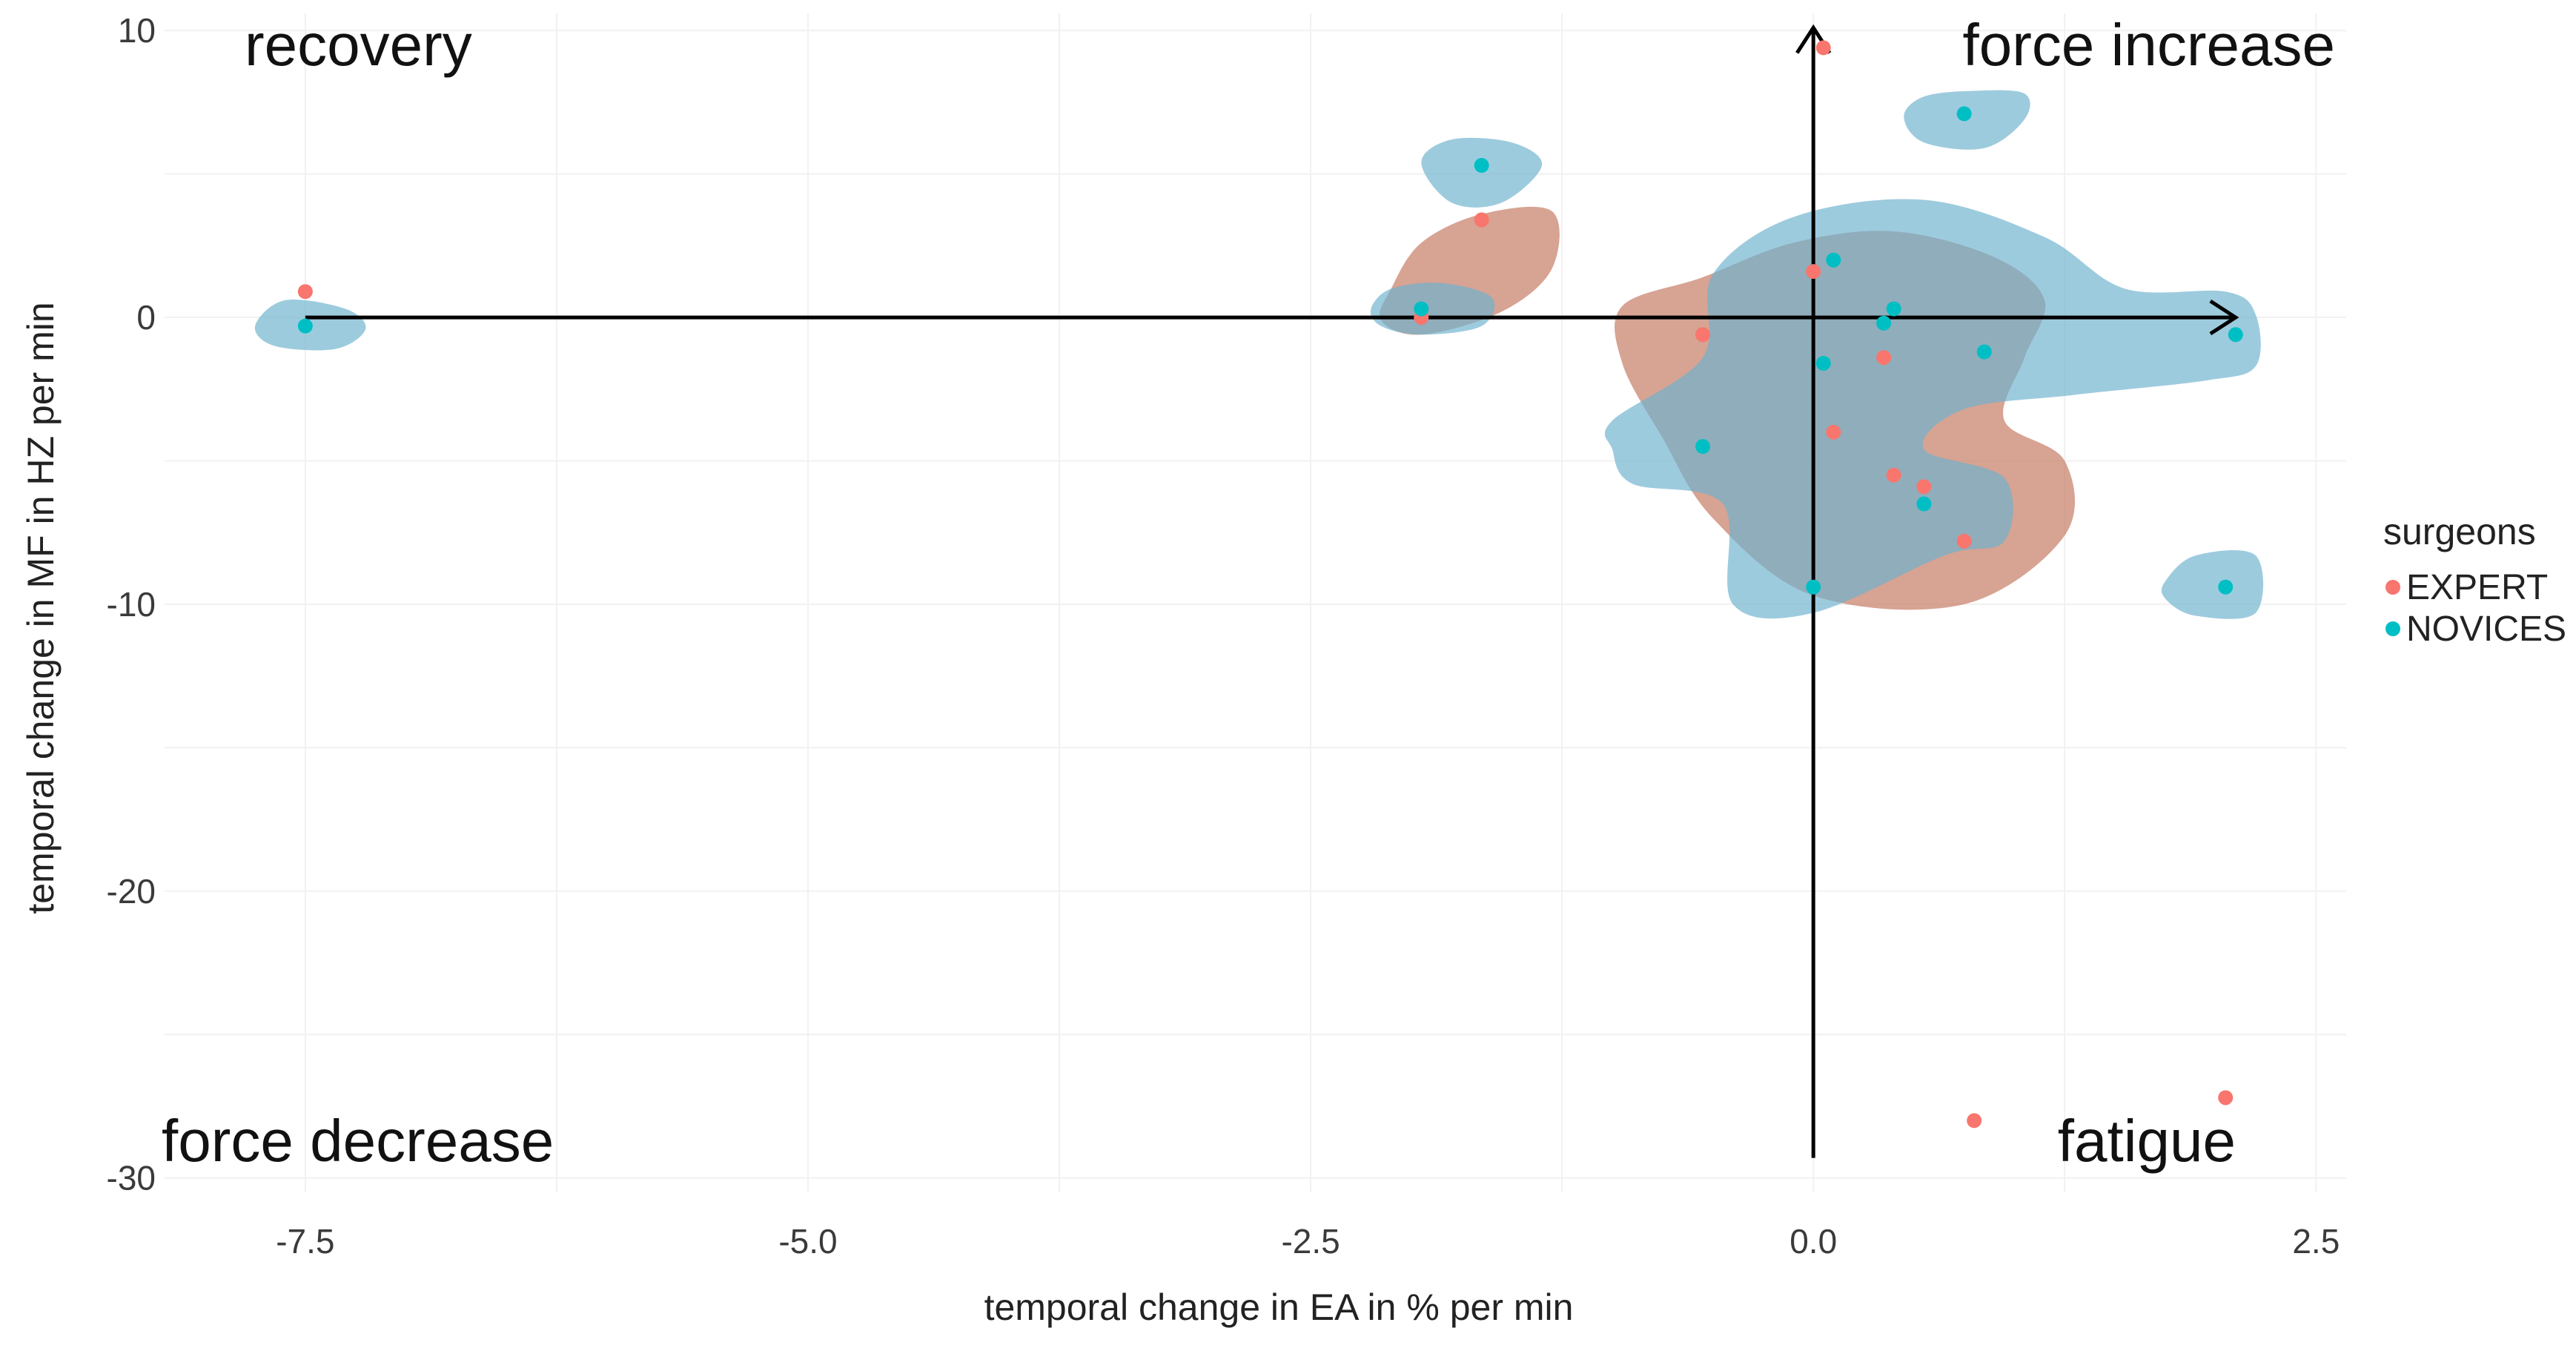  I want to click on density-region-novices-left-blob, so click(1432, 309).